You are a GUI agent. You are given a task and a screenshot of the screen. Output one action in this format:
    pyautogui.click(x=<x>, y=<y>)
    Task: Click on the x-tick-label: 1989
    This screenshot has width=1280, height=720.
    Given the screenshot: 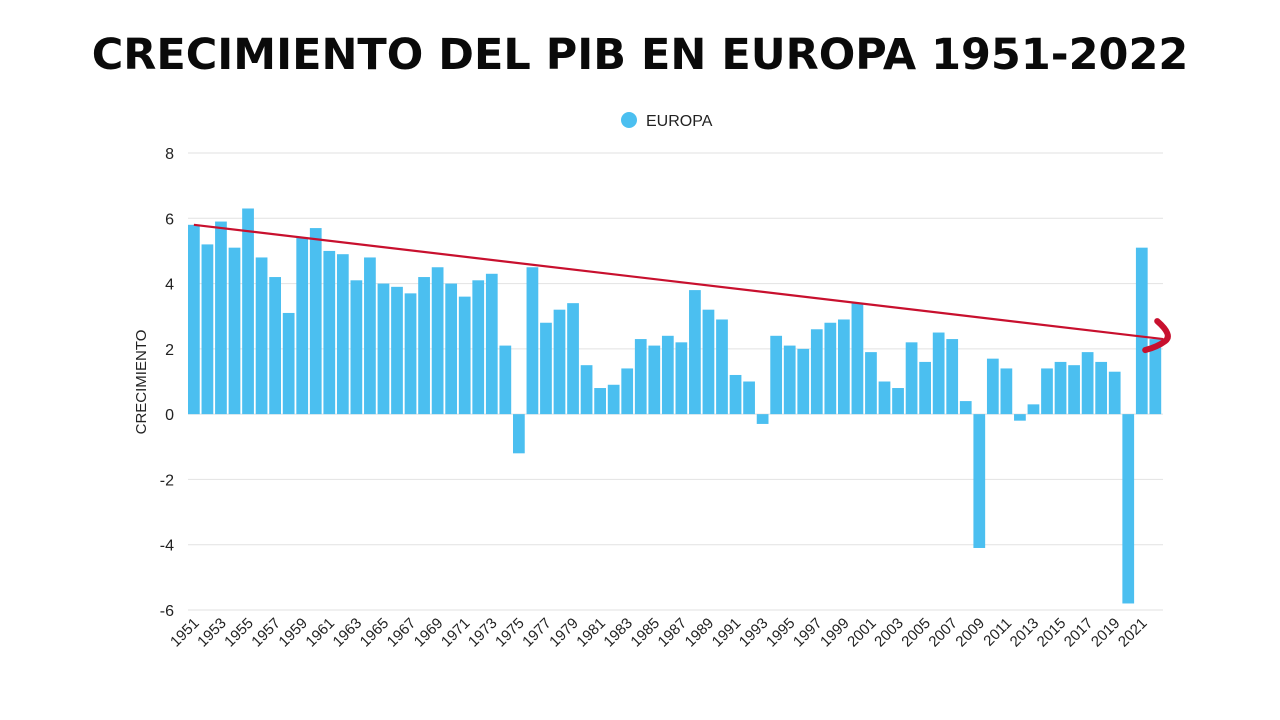 What is the action you would take?
    pyautogui.click(x=700, y=633)
    